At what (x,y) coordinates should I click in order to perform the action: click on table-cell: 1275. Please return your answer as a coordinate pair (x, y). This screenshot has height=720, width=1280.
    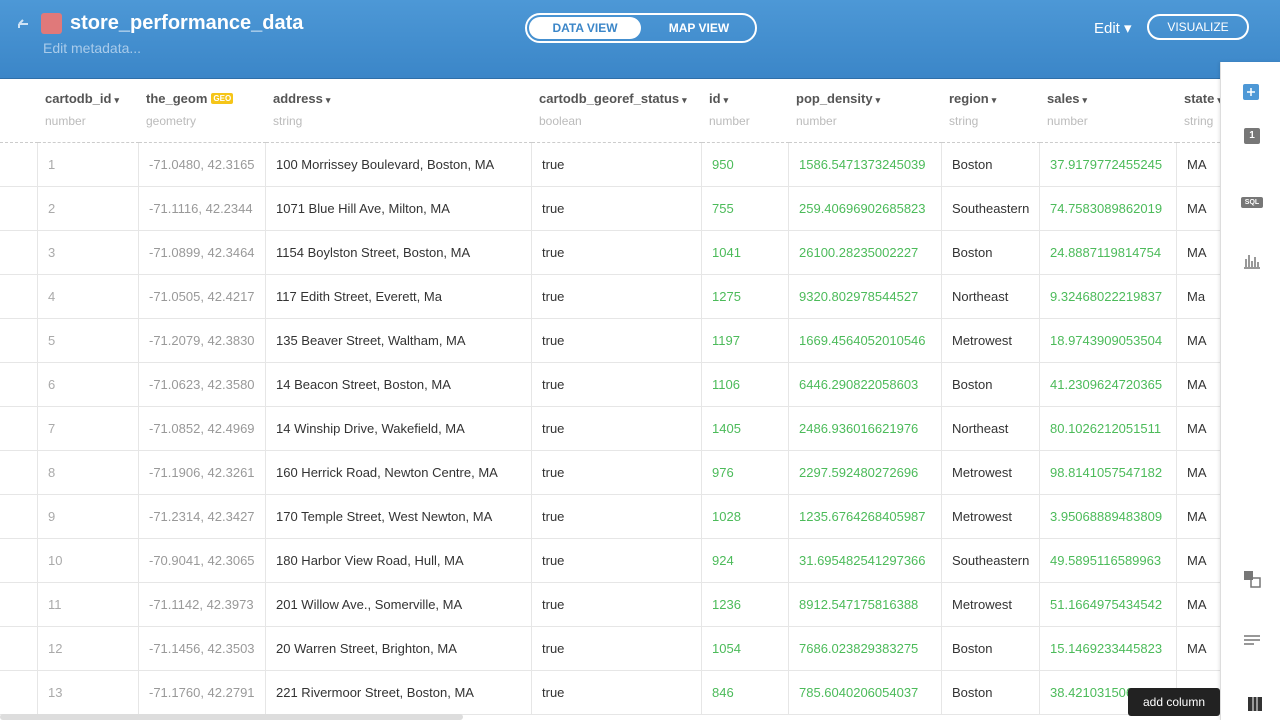
    Looking at the image, I should click on (745, 297).